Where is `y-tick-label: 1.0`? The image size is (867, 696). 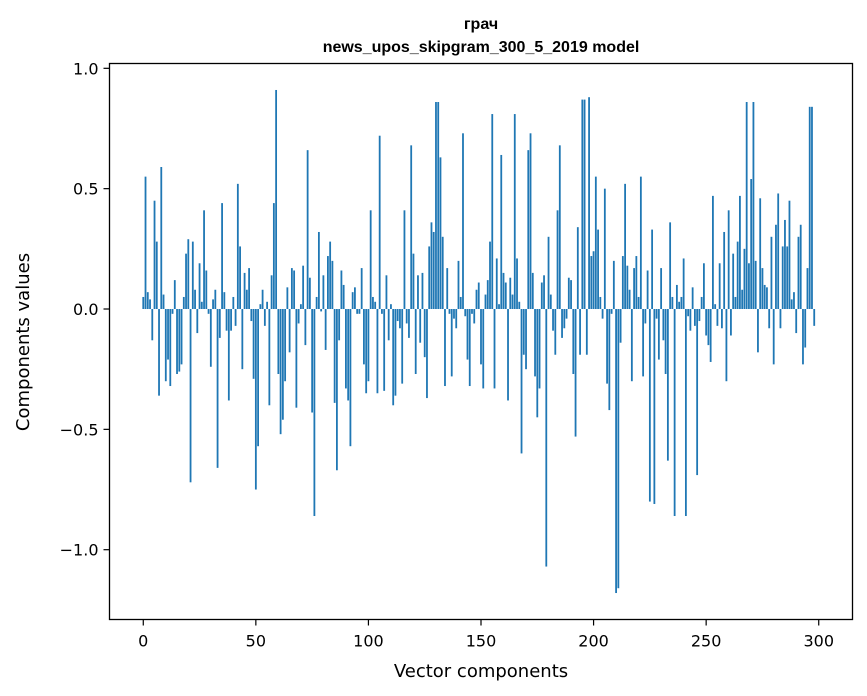
y-tick-label: 1.0 is located at coordinates (85, 68).